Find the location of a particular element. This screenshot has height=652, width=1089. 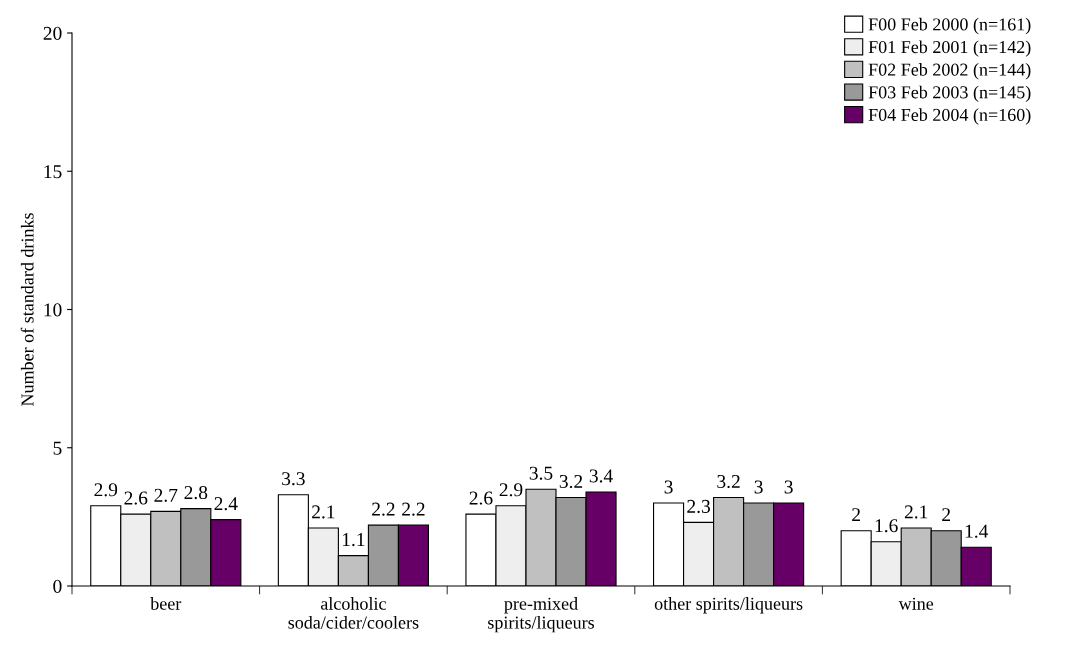

x-tick-label: beer is located at coordinates (166, 603).